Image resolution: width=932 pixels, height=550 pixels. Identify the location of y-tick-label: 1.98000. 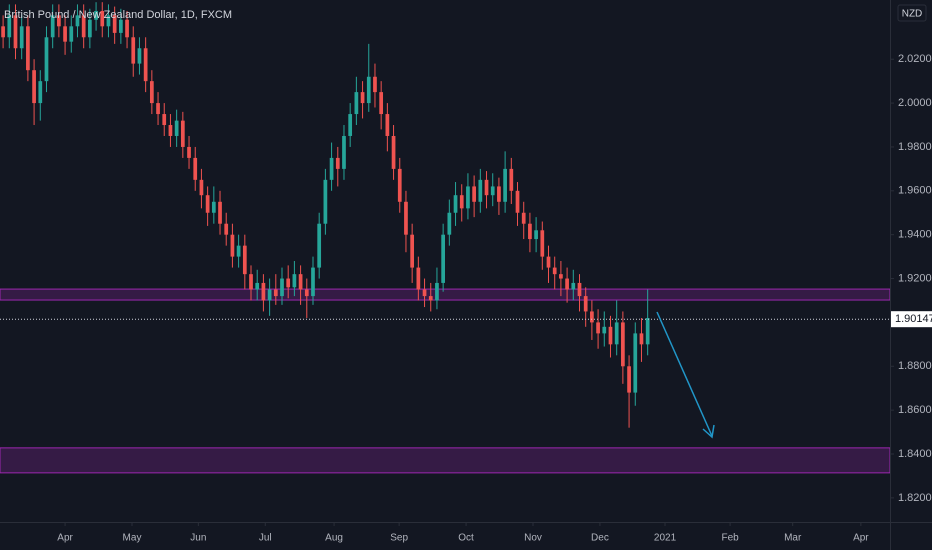
(915, 147).